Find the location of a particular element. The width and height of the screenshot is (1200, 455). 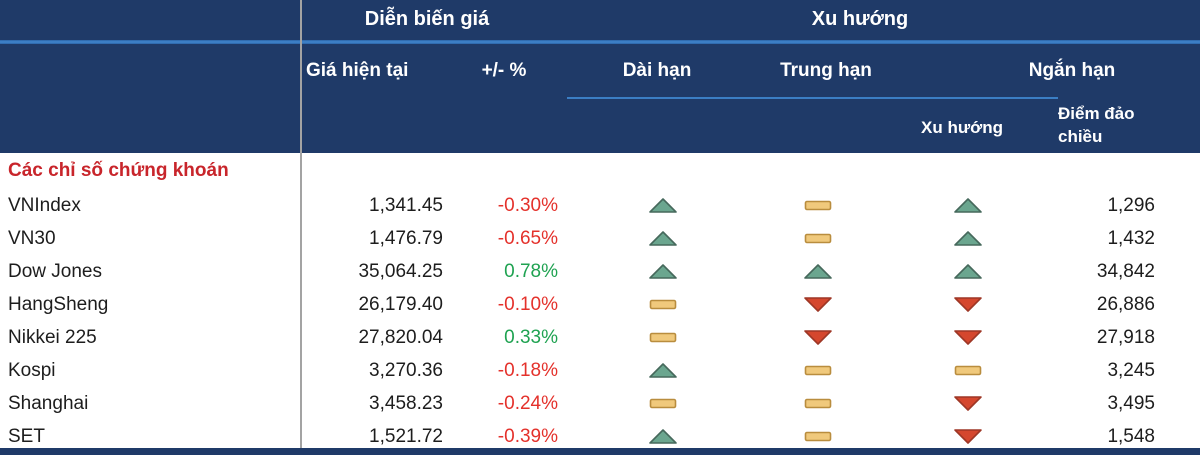

row-label: Kospi is located at coordinates (32, 370).